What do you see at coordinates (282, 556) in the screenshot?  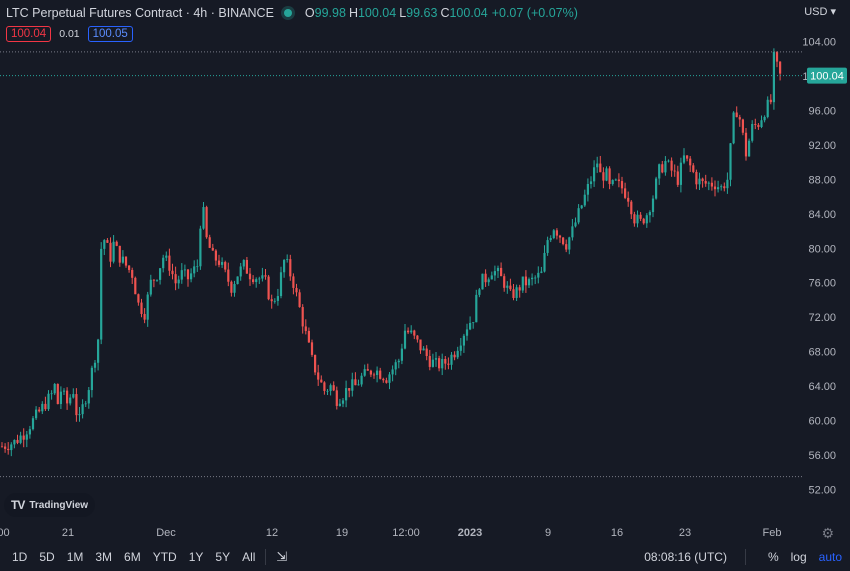 I see `date-range-icon: ⇲` at bounding box center [282, 556].